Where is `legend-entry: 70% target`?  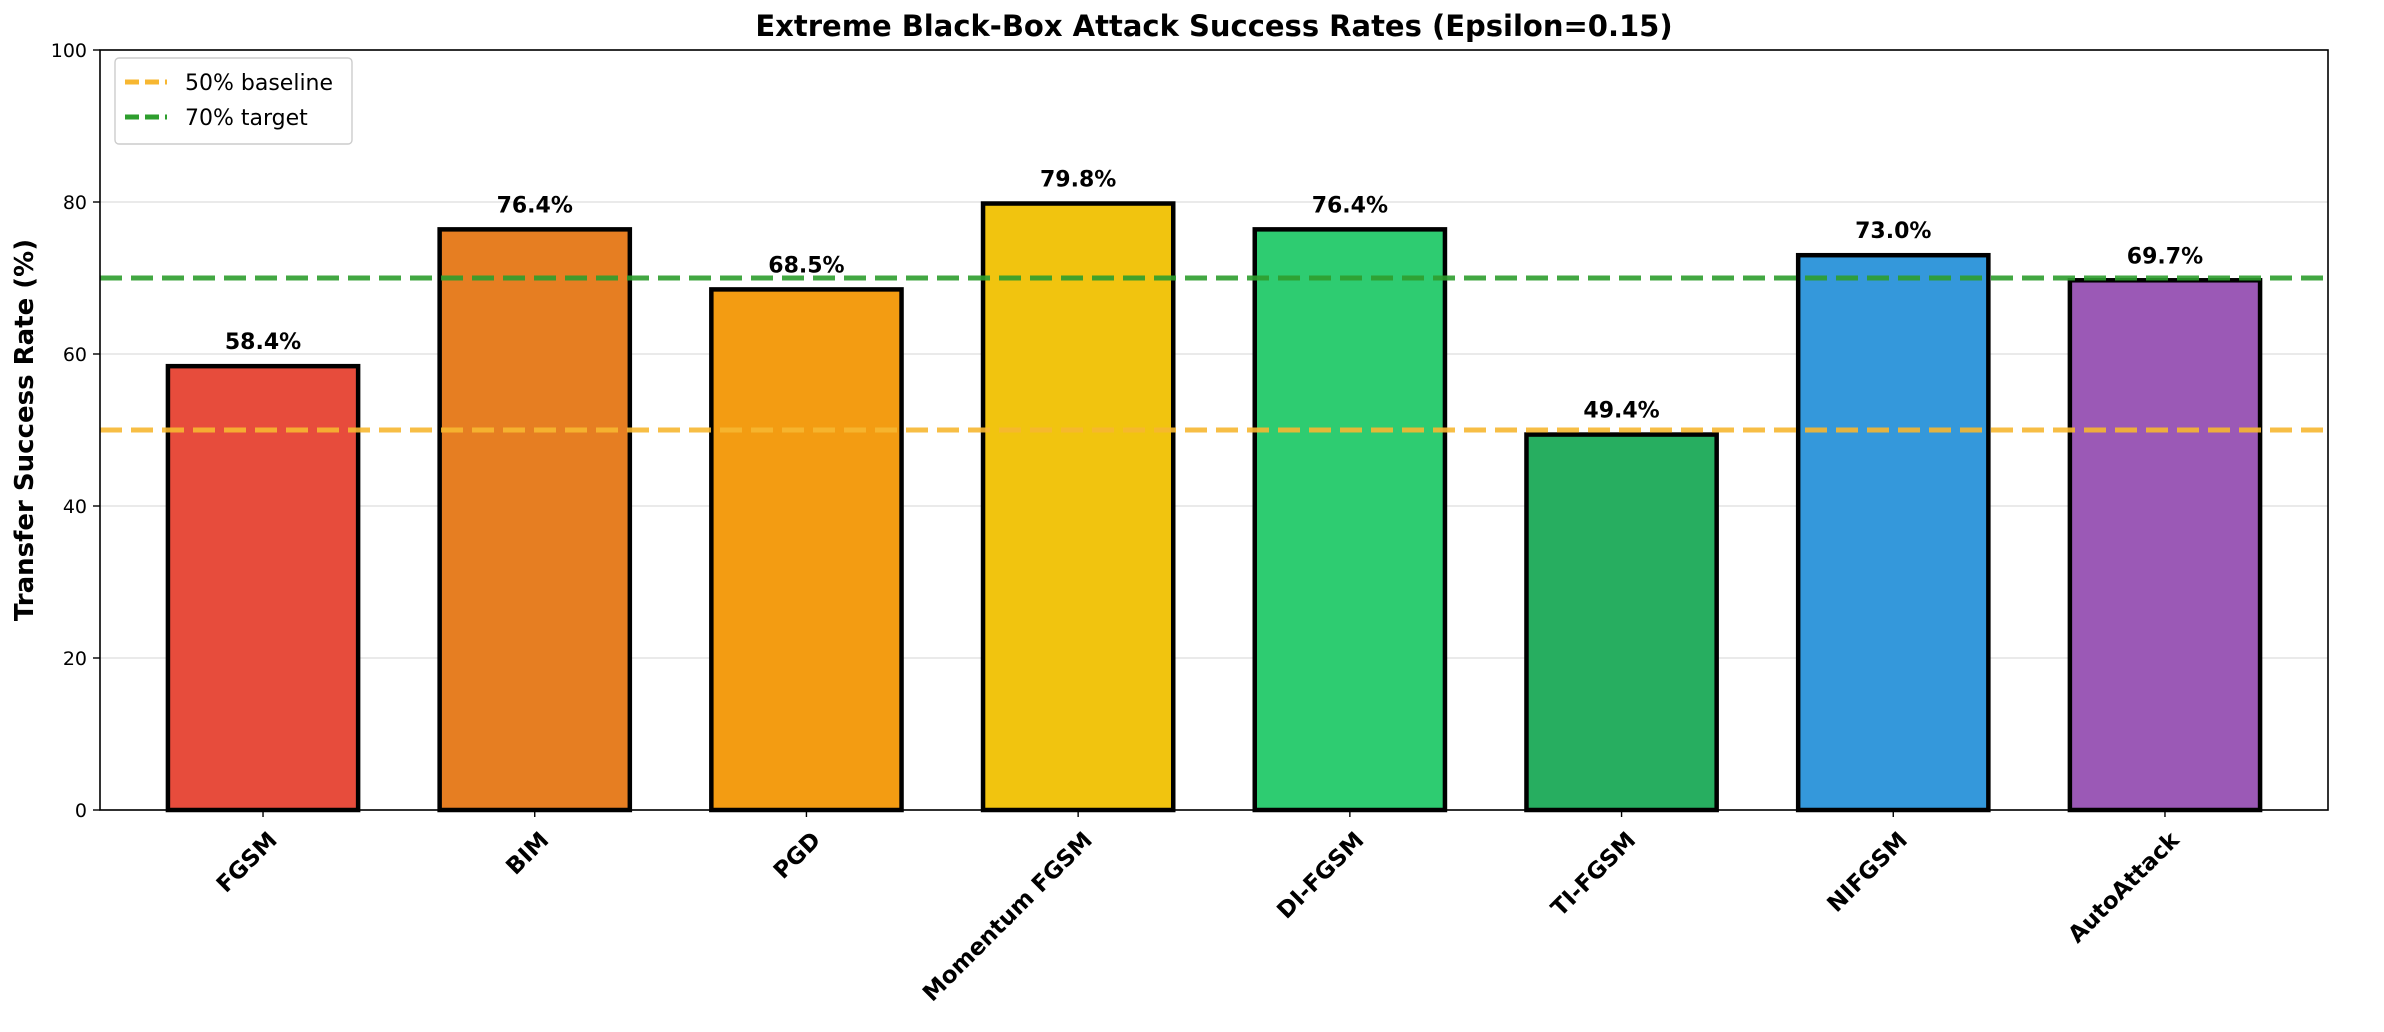 legend-entry: 70% target is located at coordinates (246, 118).